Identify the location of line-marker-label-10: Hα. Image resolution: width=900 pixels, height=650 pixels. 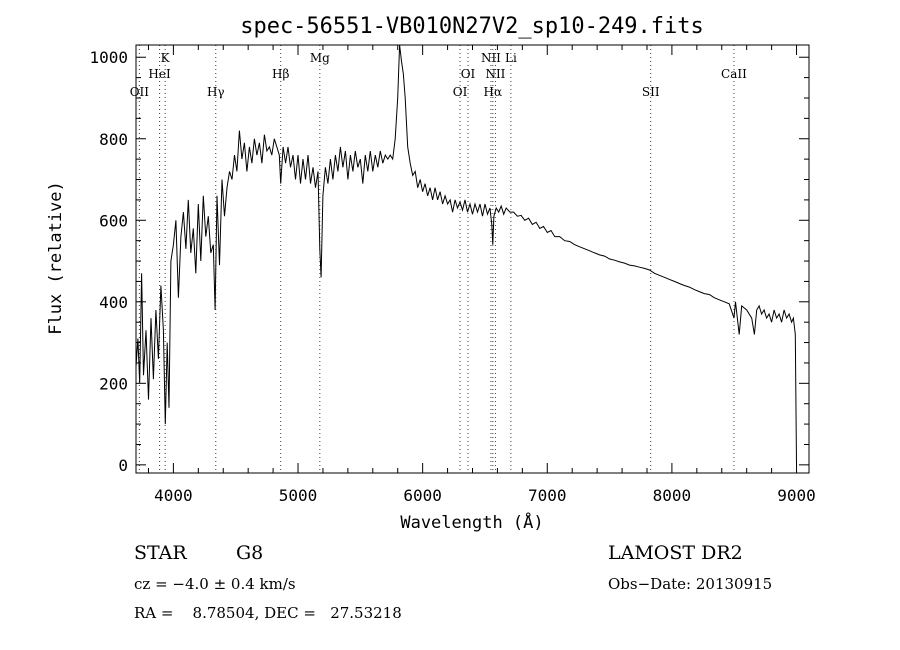
(493, 92).